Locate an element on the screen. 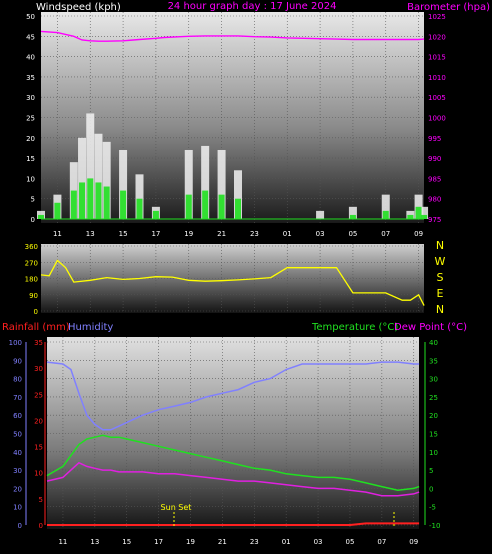 The width and height of the screenshot is (492, 554). humidity-tick-label: 30 is located at coordinates (17, 471).